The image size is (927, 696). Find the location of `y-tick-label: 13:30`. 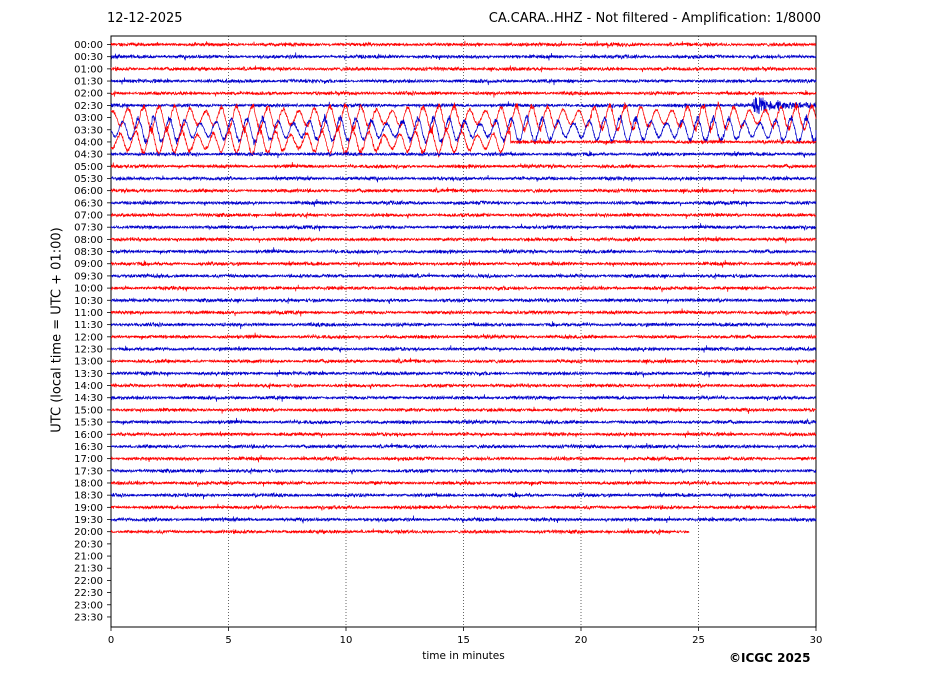

y-tick-label: 13:30 is located at coordinates (88, 374).